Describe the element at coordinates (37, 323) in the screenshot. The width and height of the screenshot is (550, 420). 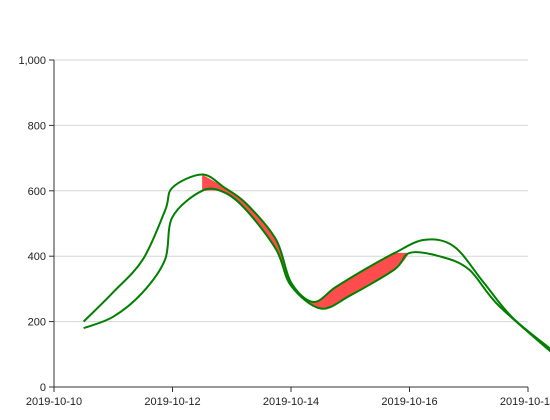
I see `y-tick-label: 200` at that location.